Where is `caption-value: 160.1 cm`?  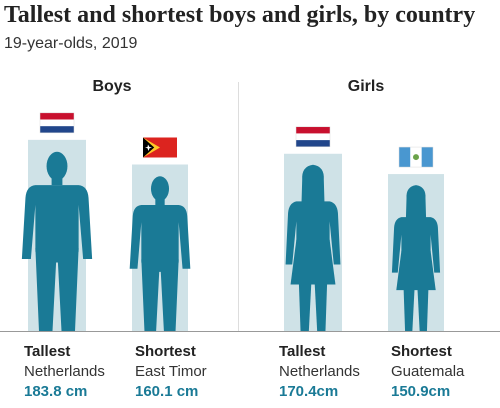
caption-value: 160.1 cm is located at coordinates (167, 391).